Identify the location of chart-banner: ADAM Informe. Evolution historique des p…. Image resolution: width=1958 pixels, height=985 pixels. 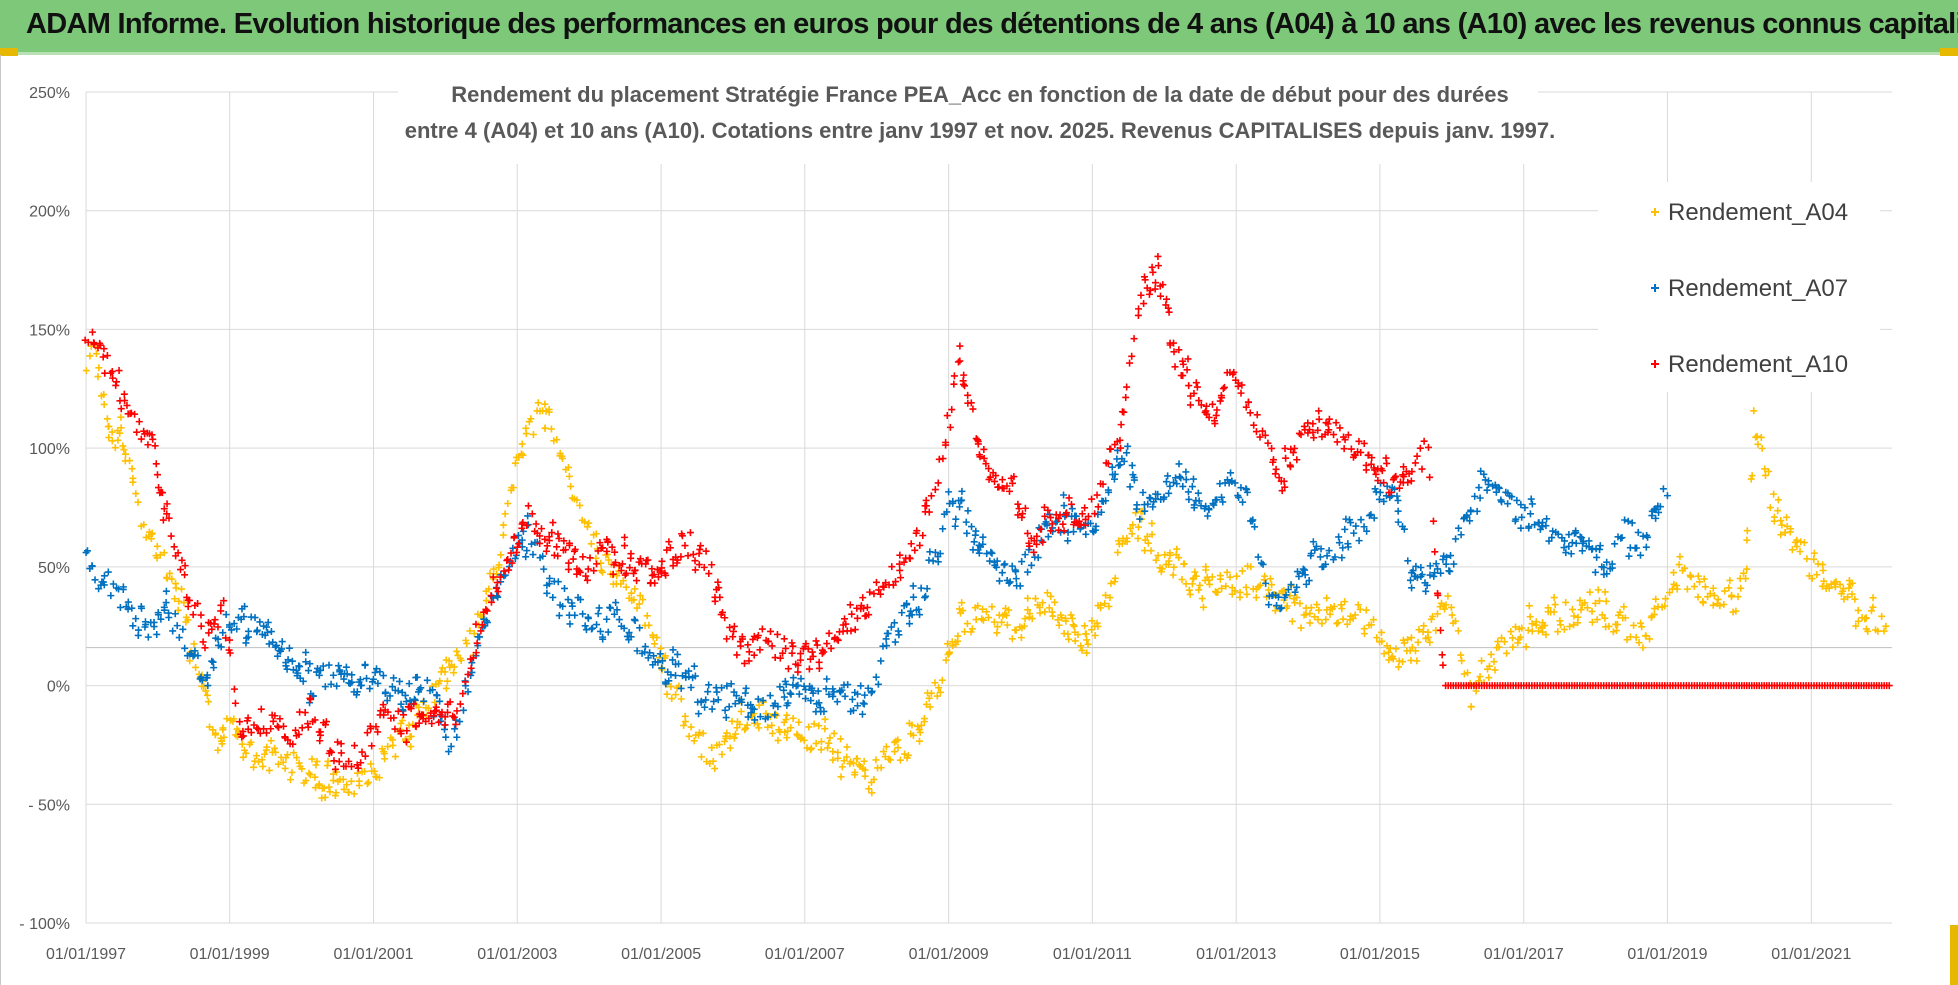
(979, 27).